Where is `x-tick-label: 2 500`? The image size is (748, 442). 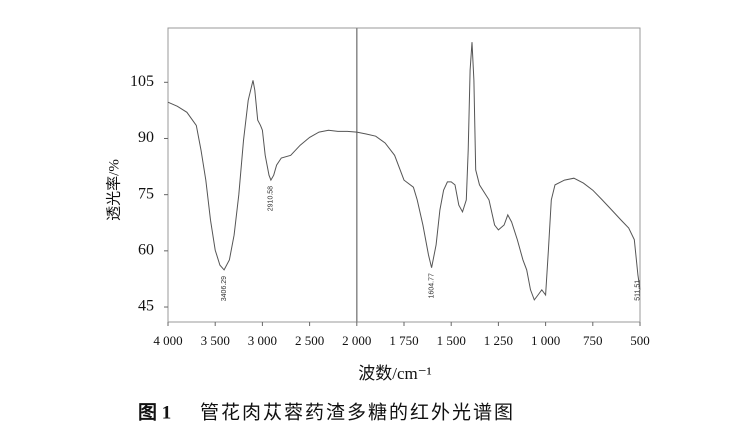 x-tick-label: 2 500 is located at coordinates (309, 340).